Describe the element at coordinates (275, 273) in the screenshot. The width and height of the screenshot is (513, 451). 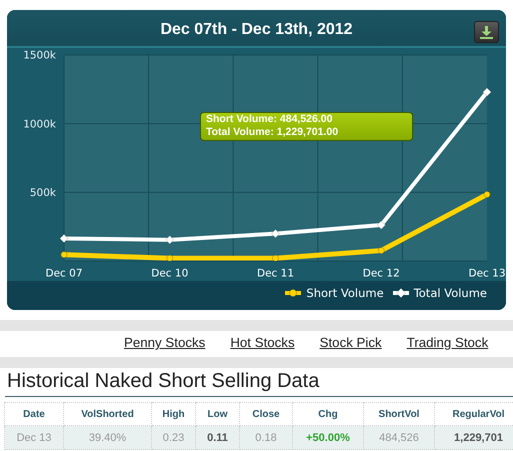
I see `x-tick-label: Dec 11` at that location.